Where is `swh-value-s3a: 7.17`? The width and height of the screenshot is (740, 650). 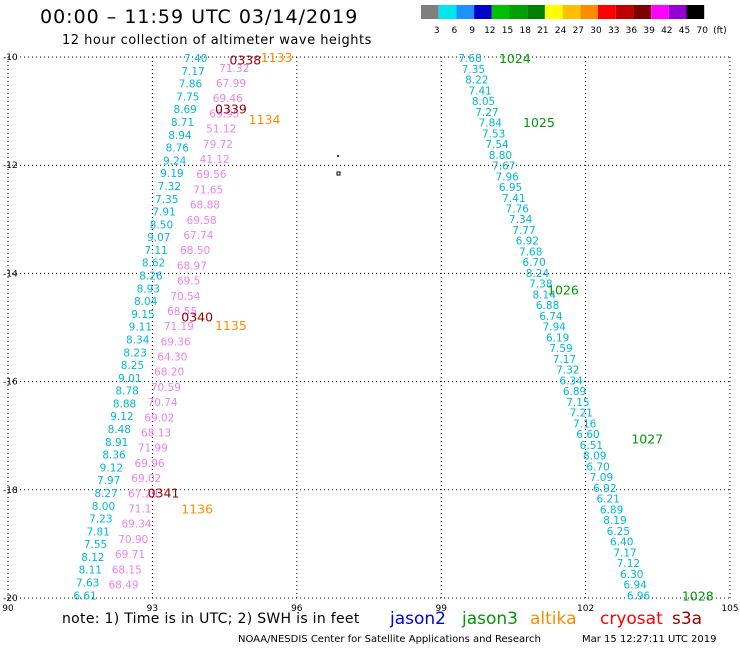 swh-value-s3a: 7.17 is located at coordinates (192, 72).